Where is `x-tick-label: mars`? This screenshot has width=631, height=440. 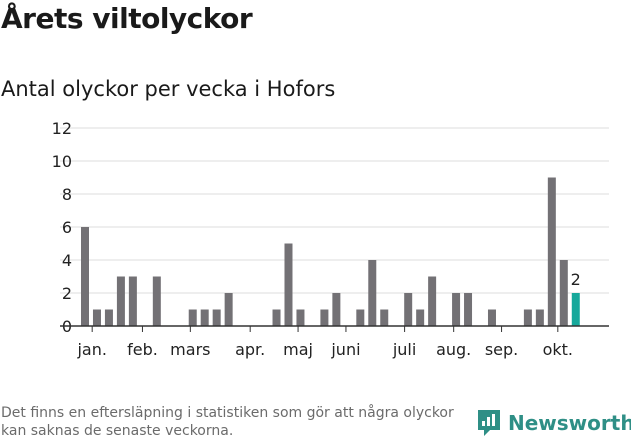
x-tick-label: mars is located at coordinates (190, 349).